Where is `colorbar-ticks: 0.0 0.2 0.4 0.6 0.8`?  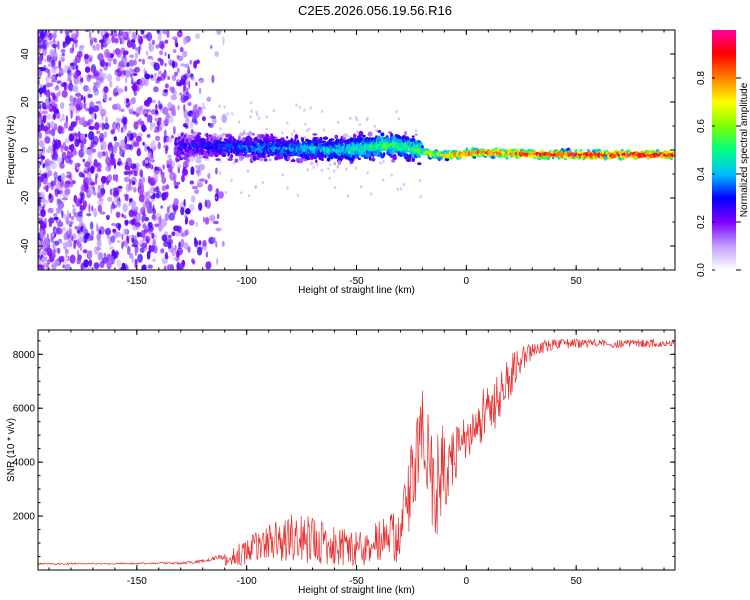
colorbar-ticks: 0.0 0.2 0.4 0.6 0.8 is located at coordinates (718, 174).